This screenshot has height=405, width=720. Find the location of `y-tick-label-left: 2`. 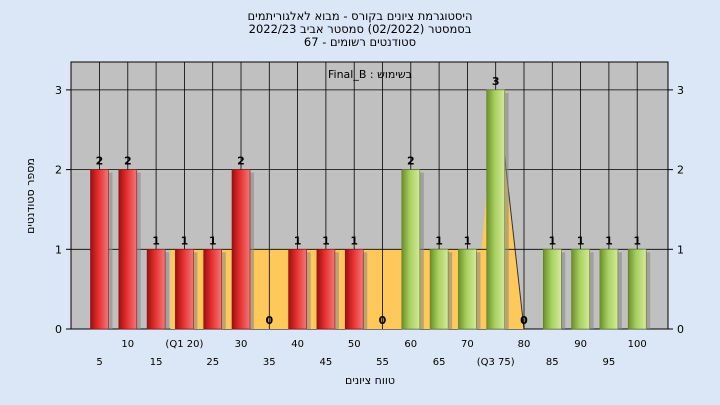

y-tick-label-left: 2 is located at coordinates (58, 170).